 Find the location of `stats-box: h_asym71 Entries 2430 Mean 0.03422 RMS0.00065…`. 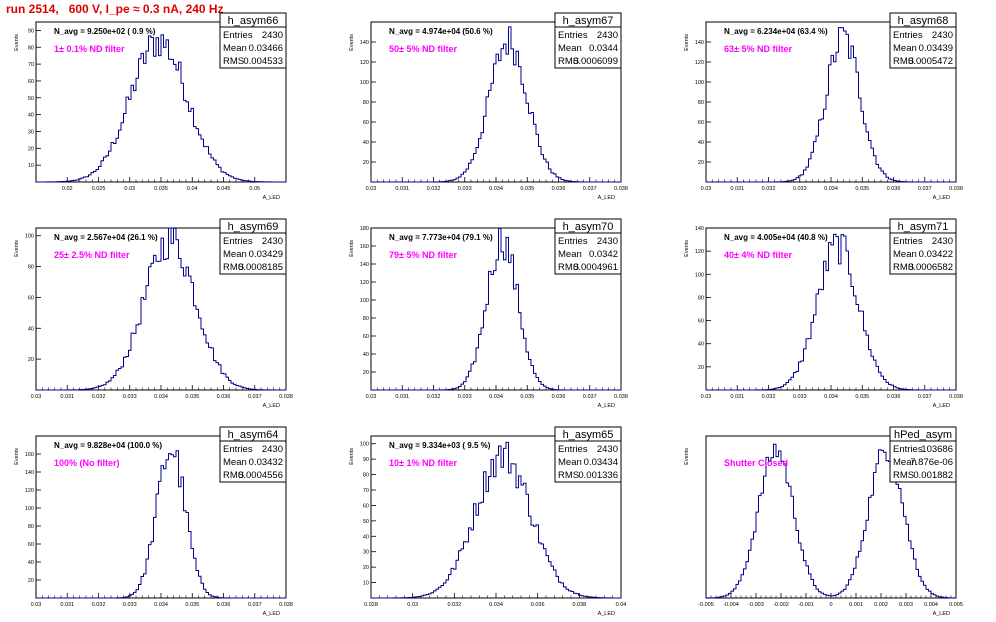

stats-box: h_asym71 Entries 2430 Mean 0.03422 RMS0.00065… is located at coordinates (923, 246).